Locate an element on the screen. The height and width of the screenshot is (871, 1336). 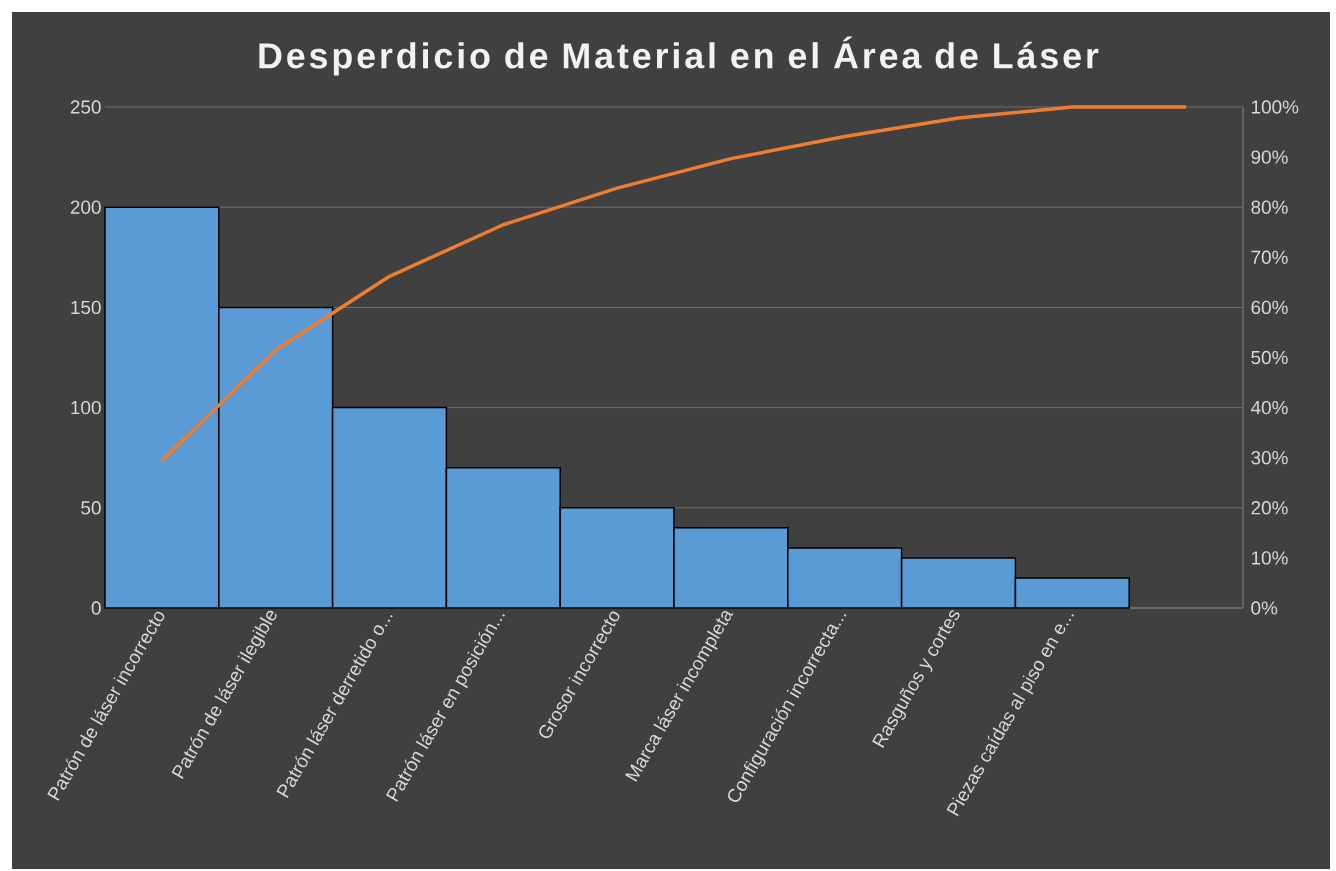
y2-tick-label: 60% is located at coordinates (1269, 307).